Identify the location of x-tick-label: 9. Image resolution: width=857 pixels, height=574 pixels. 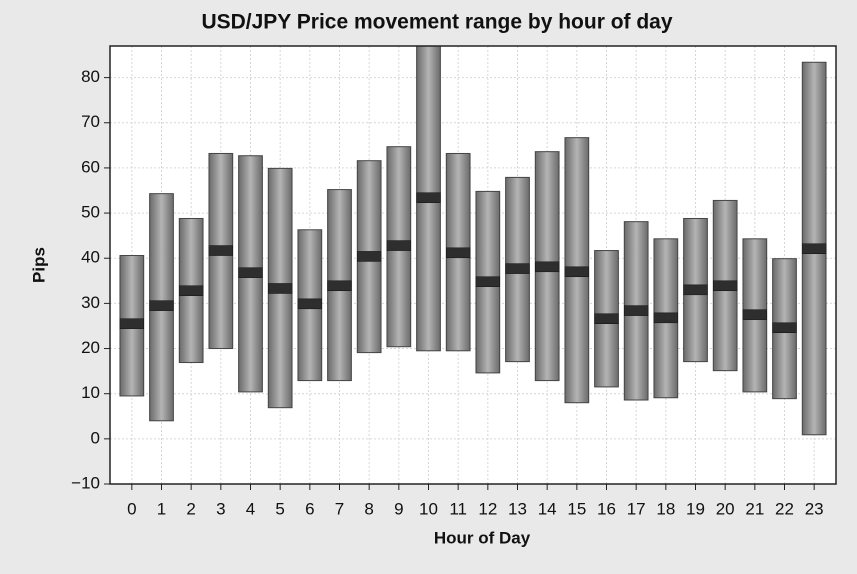
(398, 508).